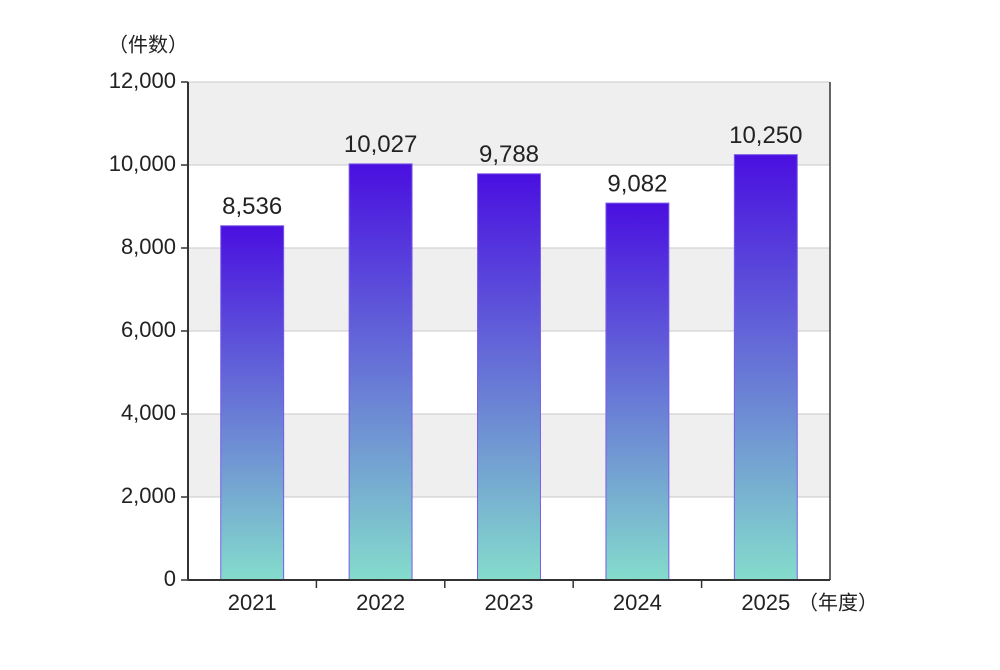  Describe the element at coordinates (148, 329) in the screenshot. I see `y-tick-label: 6,000` at that location.